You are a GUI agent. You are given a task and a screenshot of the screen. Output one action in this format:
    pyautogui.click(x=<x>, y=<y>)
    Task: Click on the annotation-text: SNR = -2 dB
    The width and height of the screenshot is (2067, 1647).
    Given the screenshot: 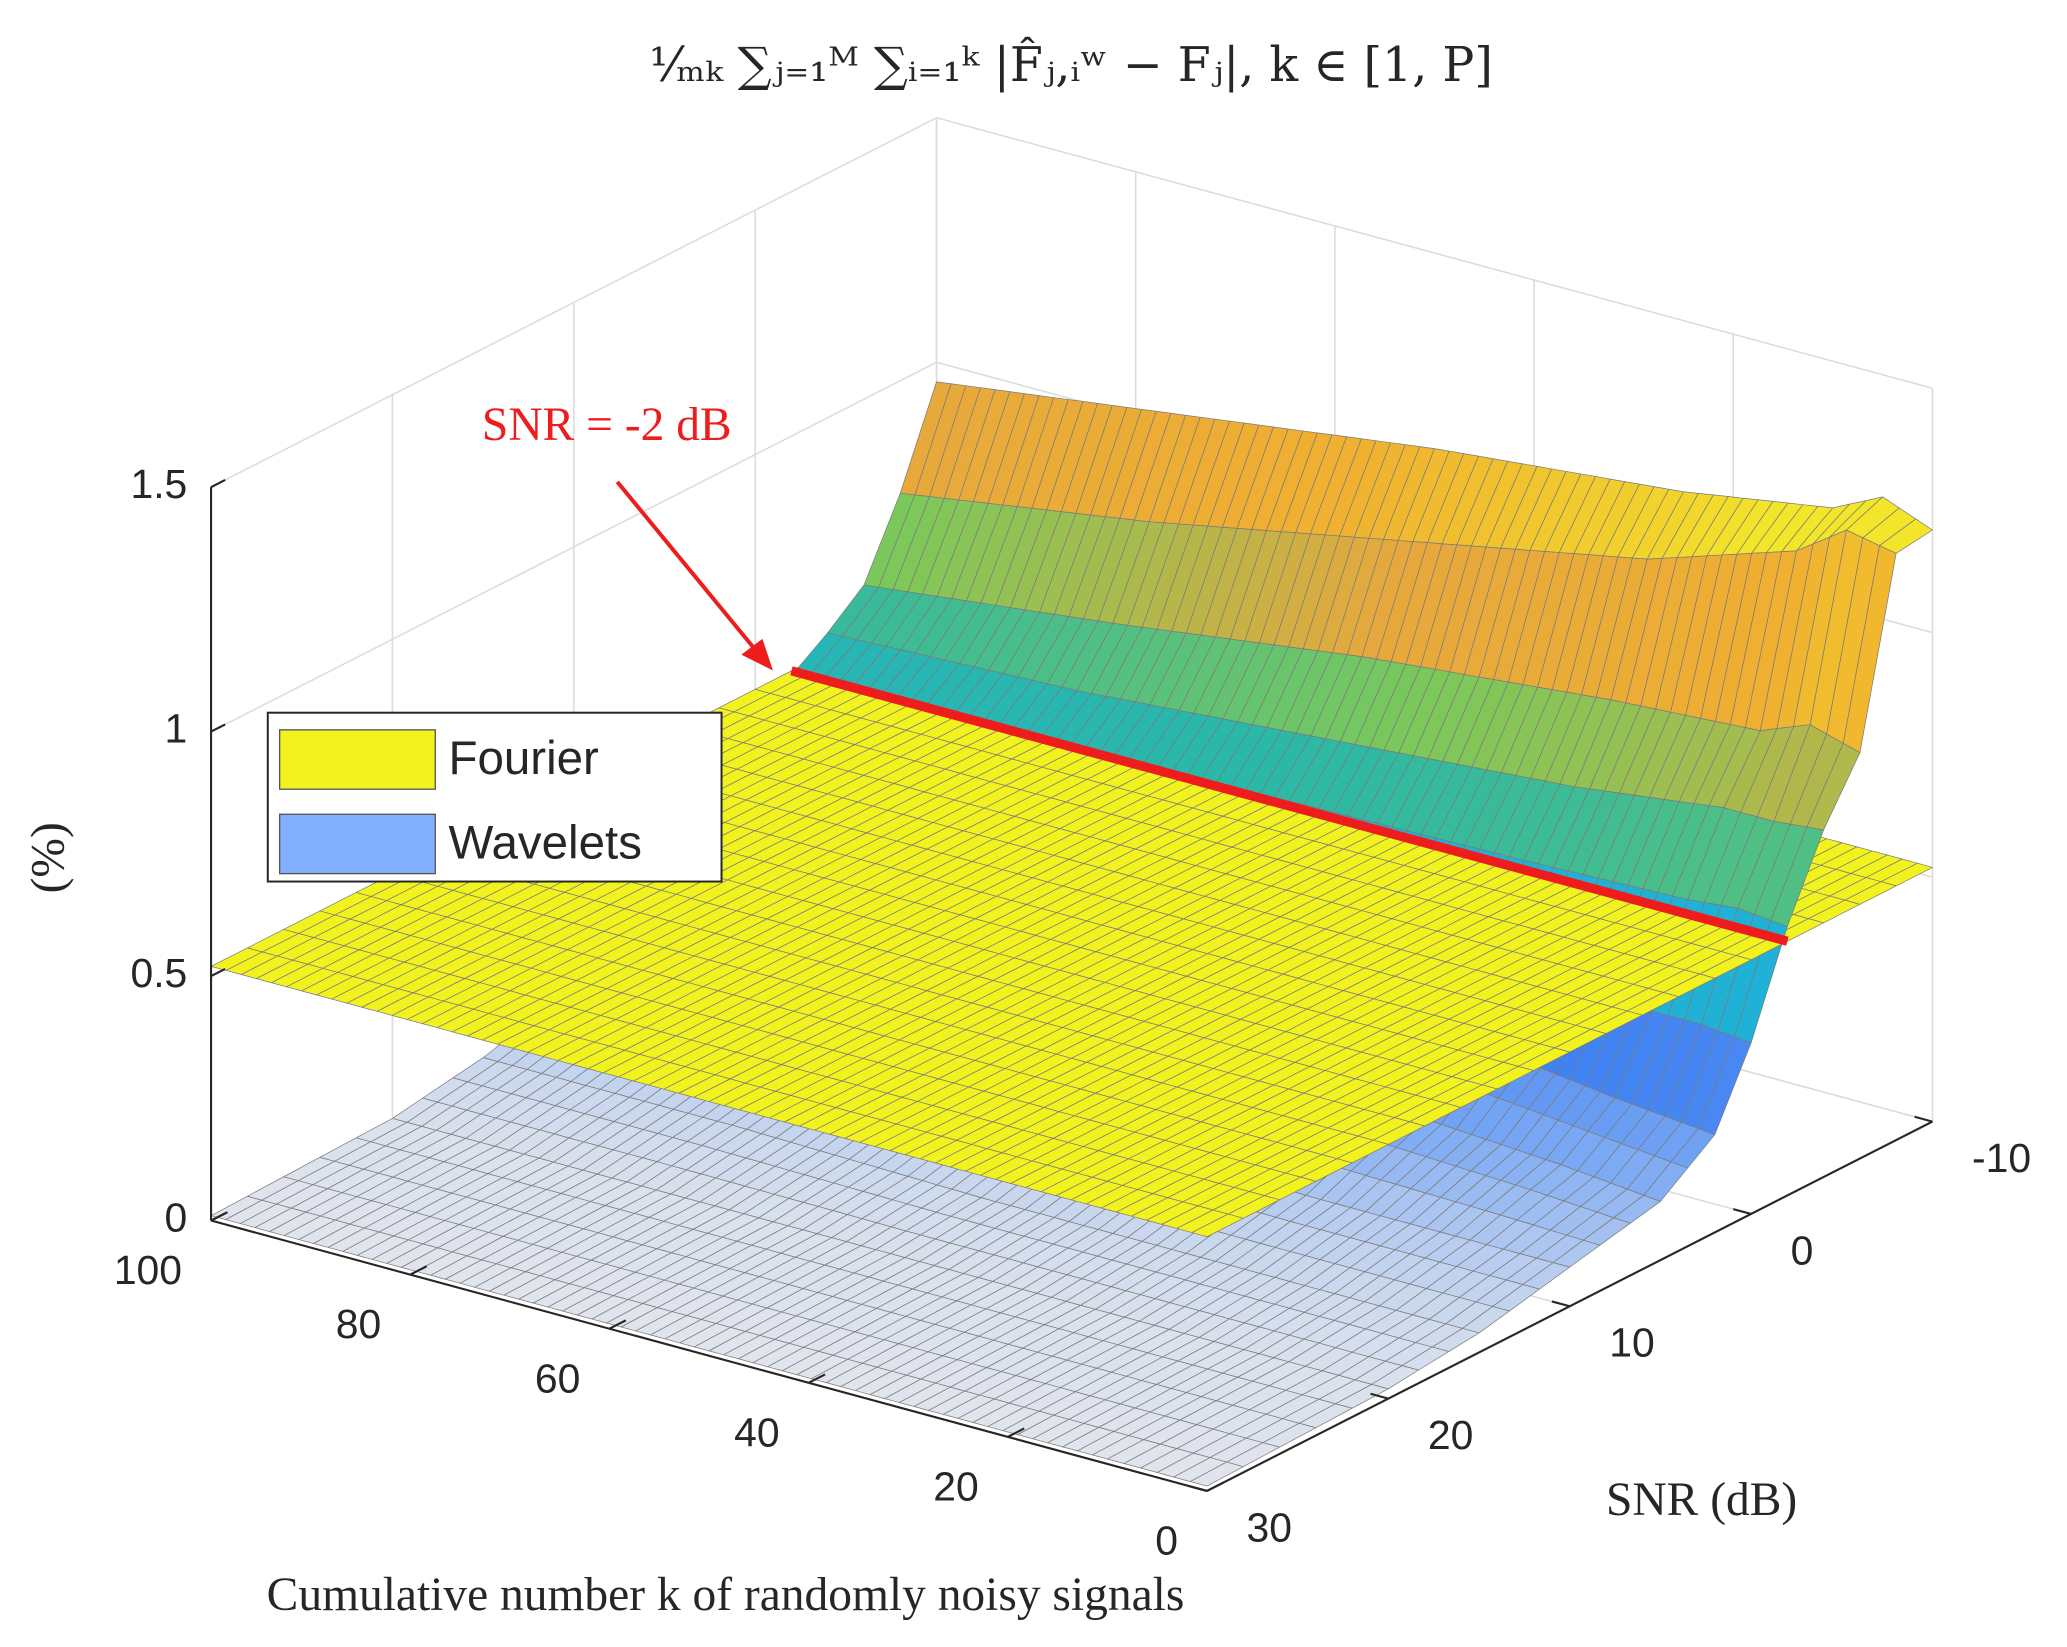 What is the action you would take?
    pyautogui.click(x=607, y=425)
    